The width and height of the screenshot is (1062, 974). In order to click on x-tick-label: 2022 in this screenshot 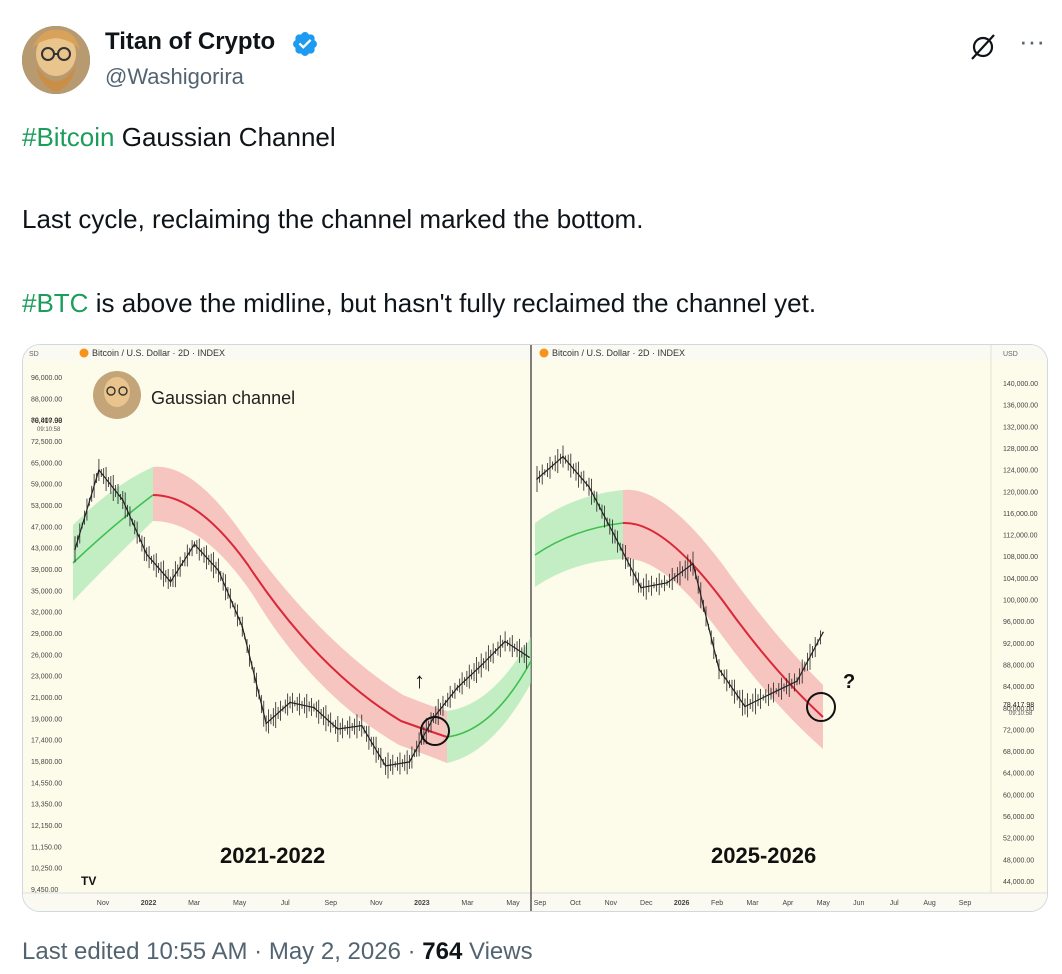, I will do `click(149, 903)`.